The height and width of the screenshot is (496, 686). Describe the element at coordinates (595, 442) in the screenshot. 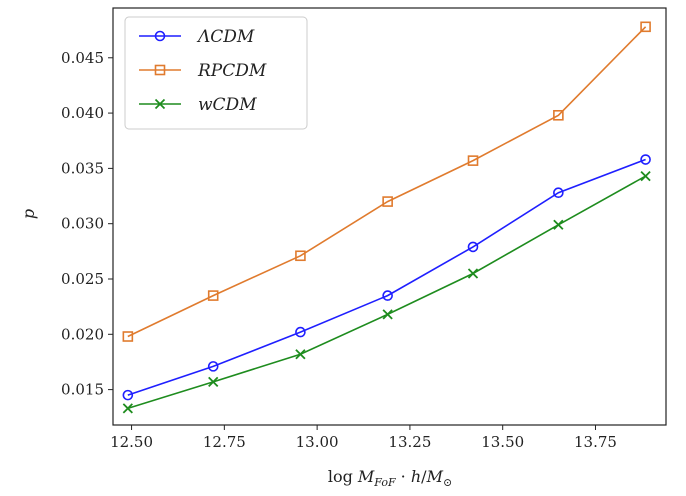

I see `x-tick-label: 13.75` at that location.